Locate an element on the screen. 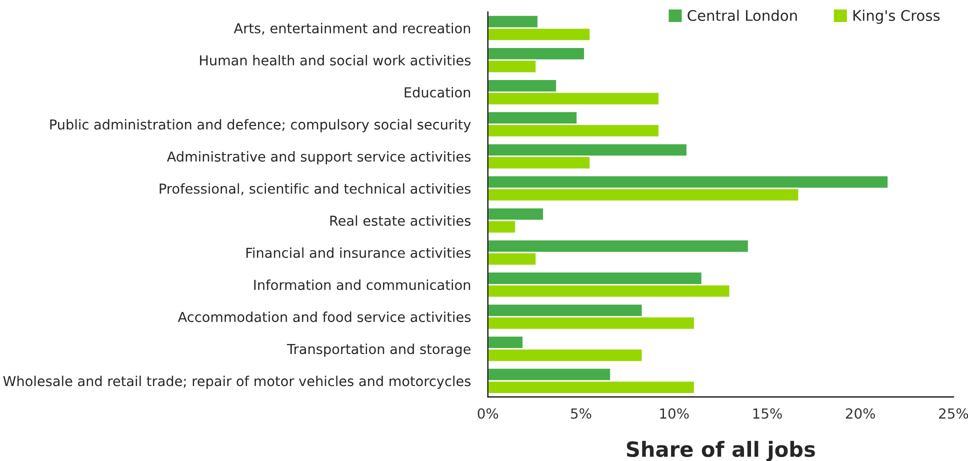  y-tick-label: Information and communication is located at coordinates (362, 284).